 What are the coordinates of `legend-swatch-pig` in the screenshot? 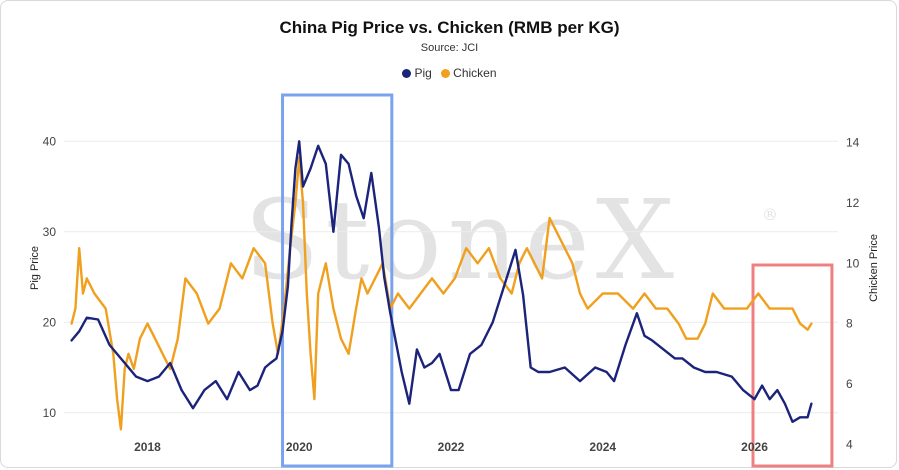 It's located at (407, 73).